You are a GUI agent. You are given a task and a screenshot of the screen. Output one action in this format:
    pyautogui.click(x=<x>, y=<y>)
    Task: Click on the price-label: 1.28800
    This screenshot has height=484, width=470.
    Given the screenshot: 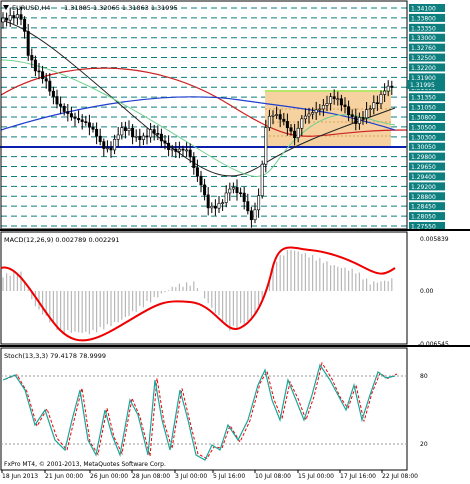 What is the action you would take?
    pyautogui.click(x=423, y=197)
    